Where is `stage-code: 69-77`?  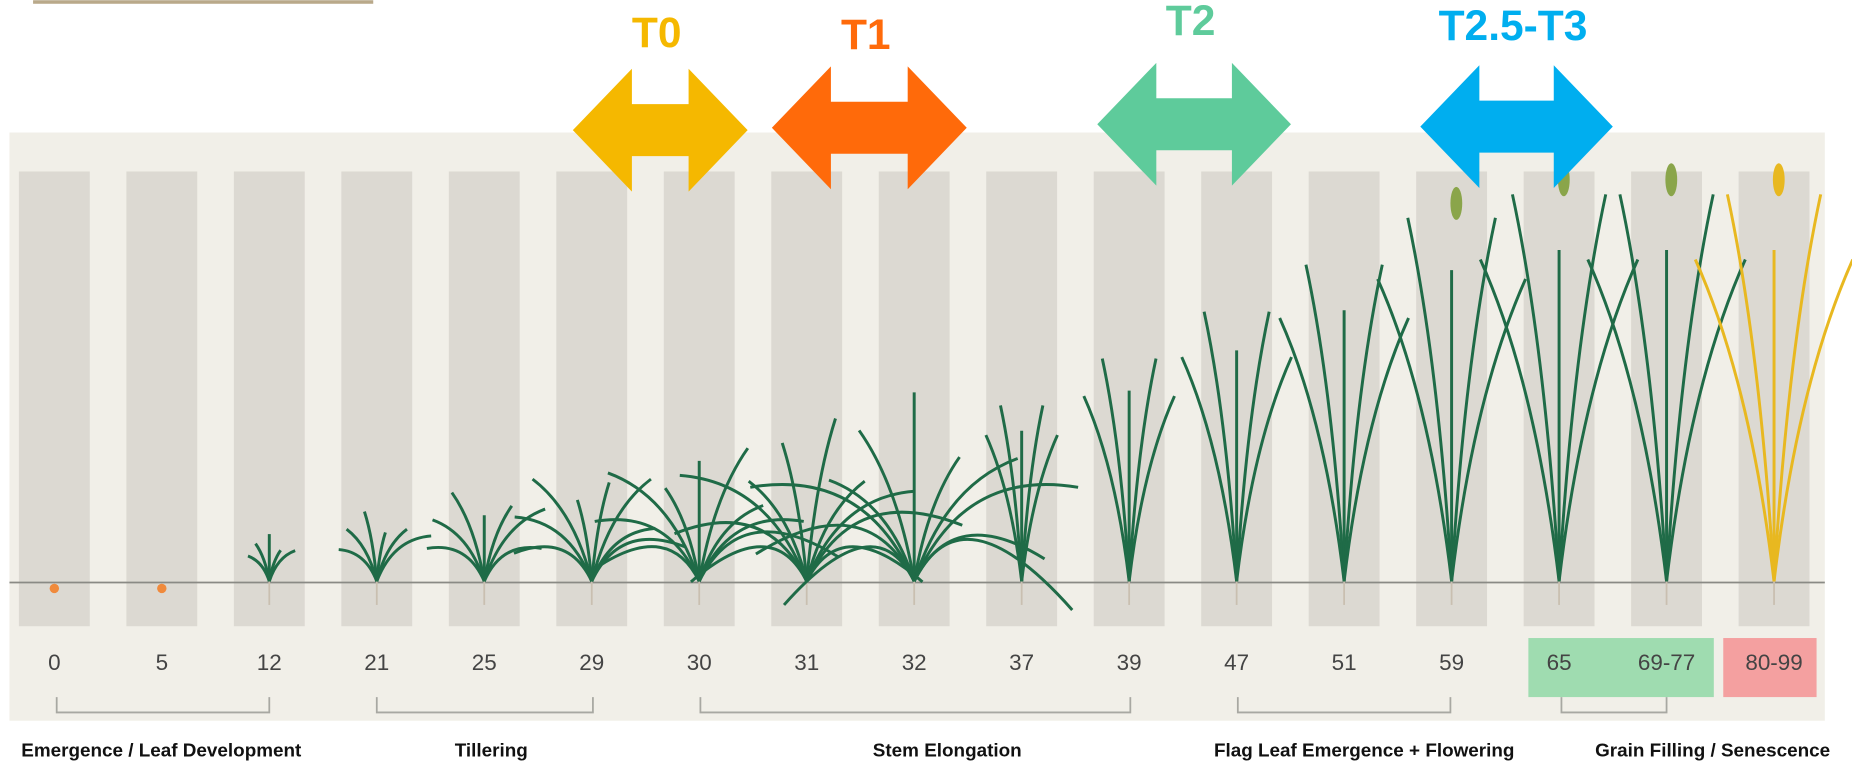
stage-code: 69-77 is located at coordinates (1666, 662).